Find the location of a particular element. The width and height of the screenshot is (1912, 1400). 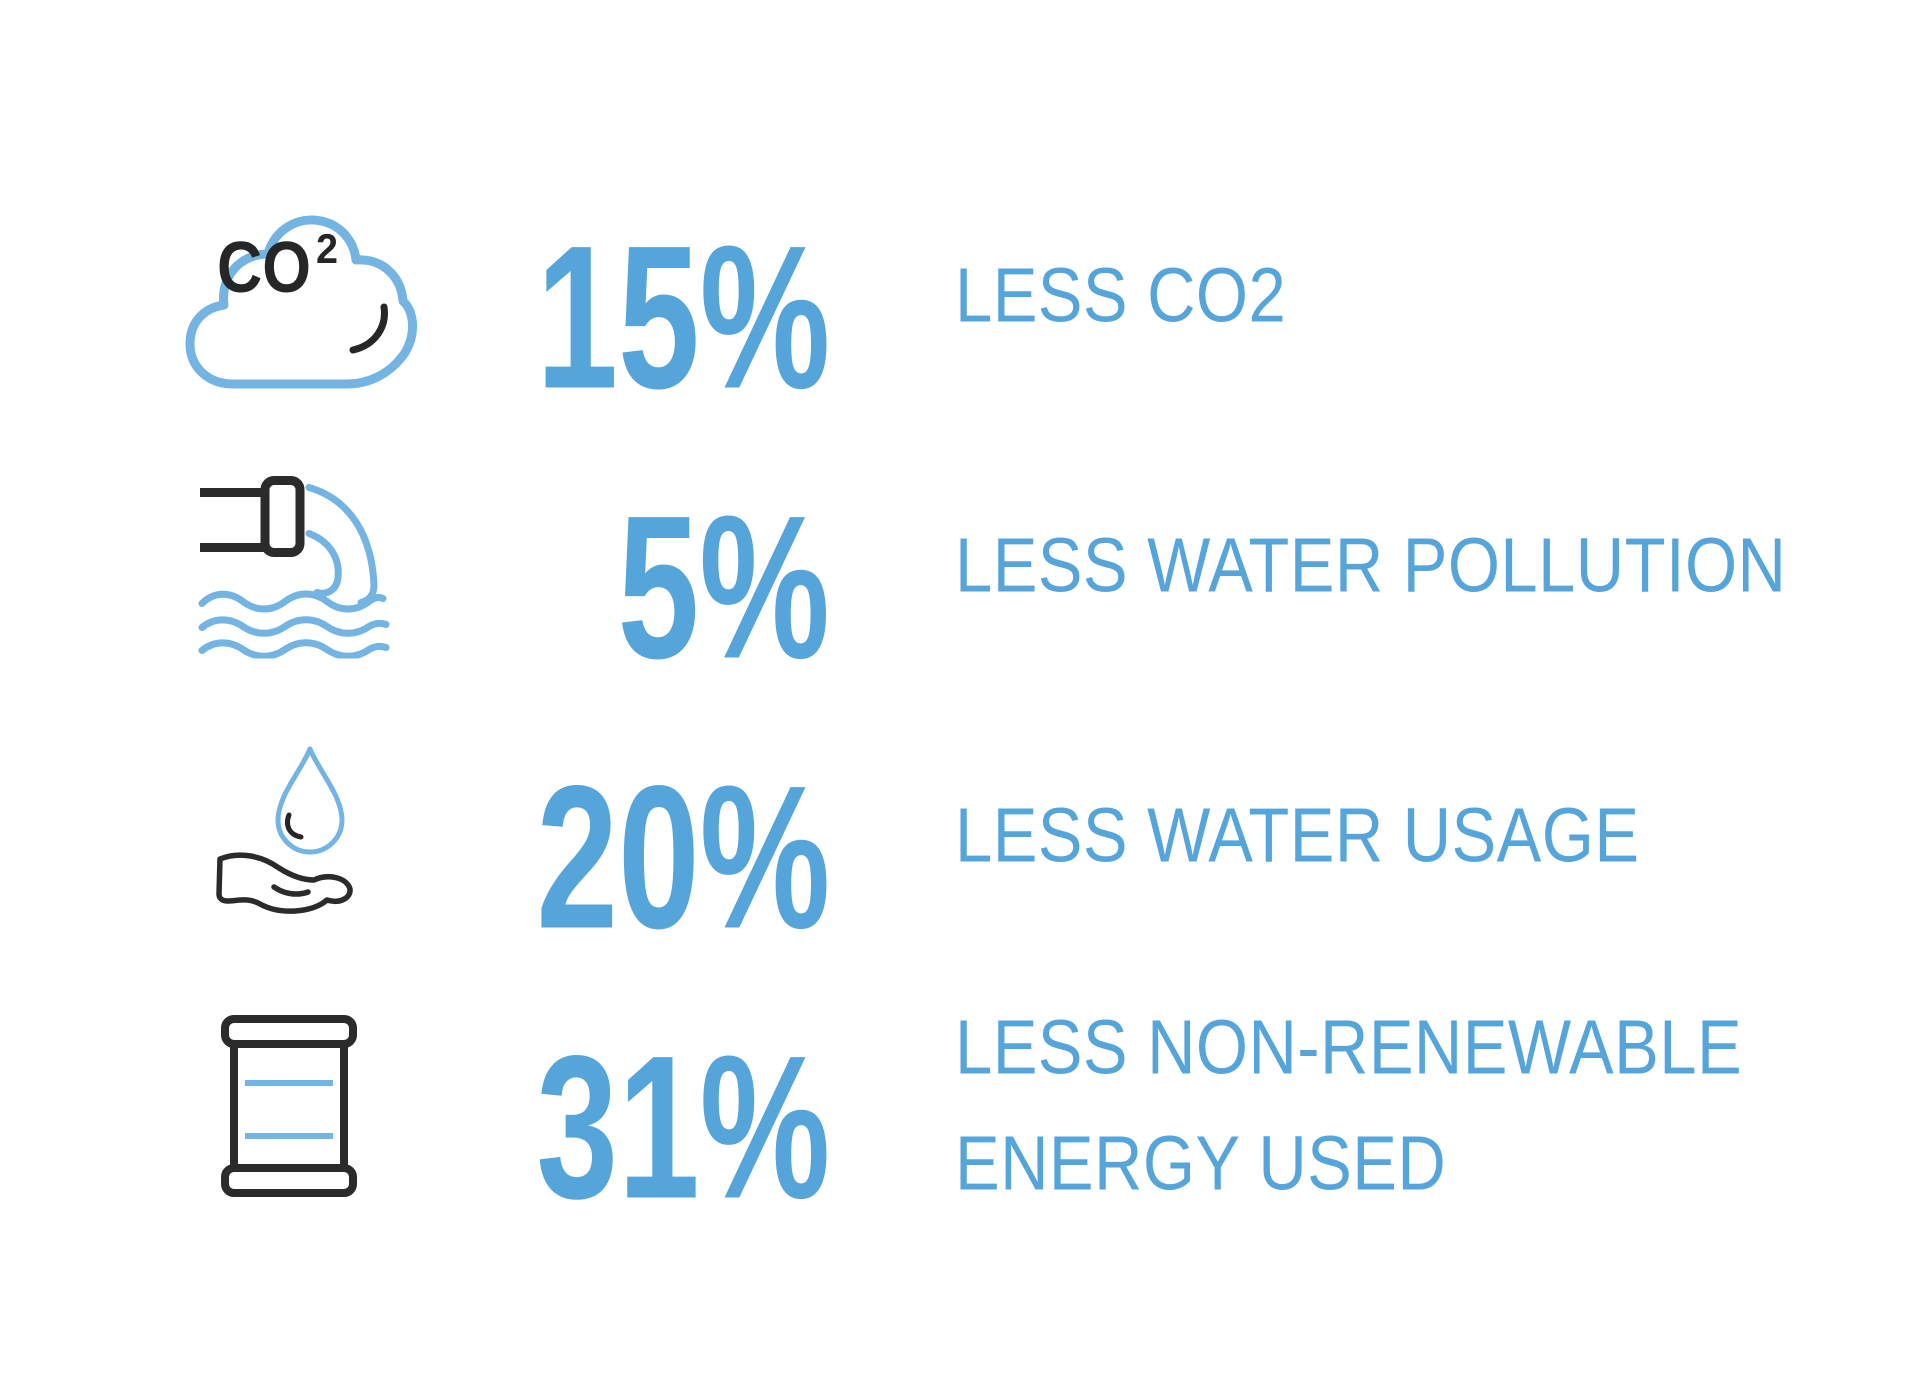

co2-cloud-icon: CO 2 is located at coordinates (300, 296).